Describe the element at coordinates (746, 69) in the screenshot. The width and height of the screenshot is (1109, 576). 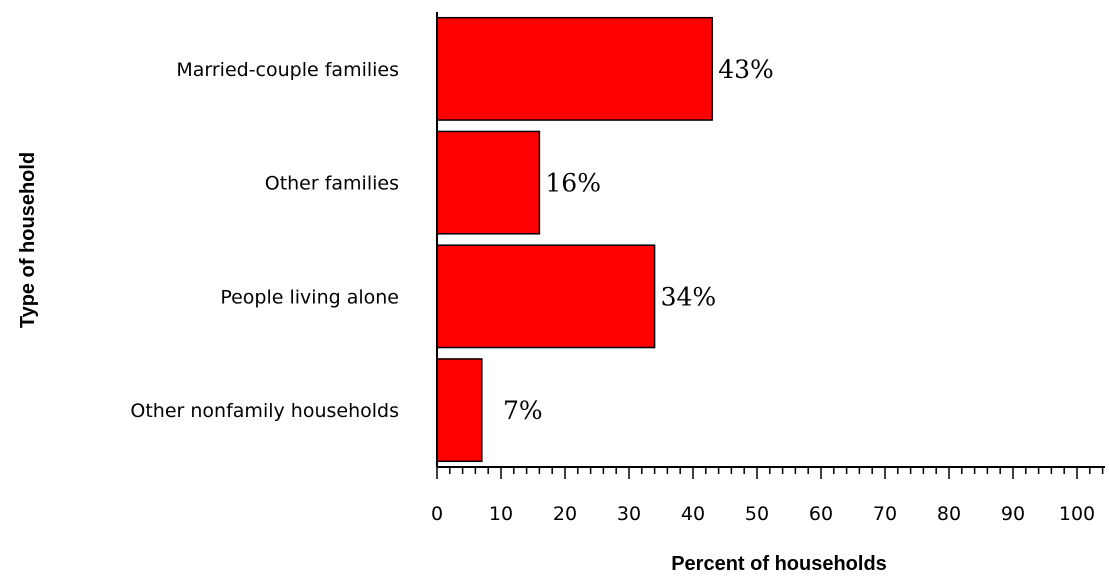
I see `data-label: 43%` at that location.